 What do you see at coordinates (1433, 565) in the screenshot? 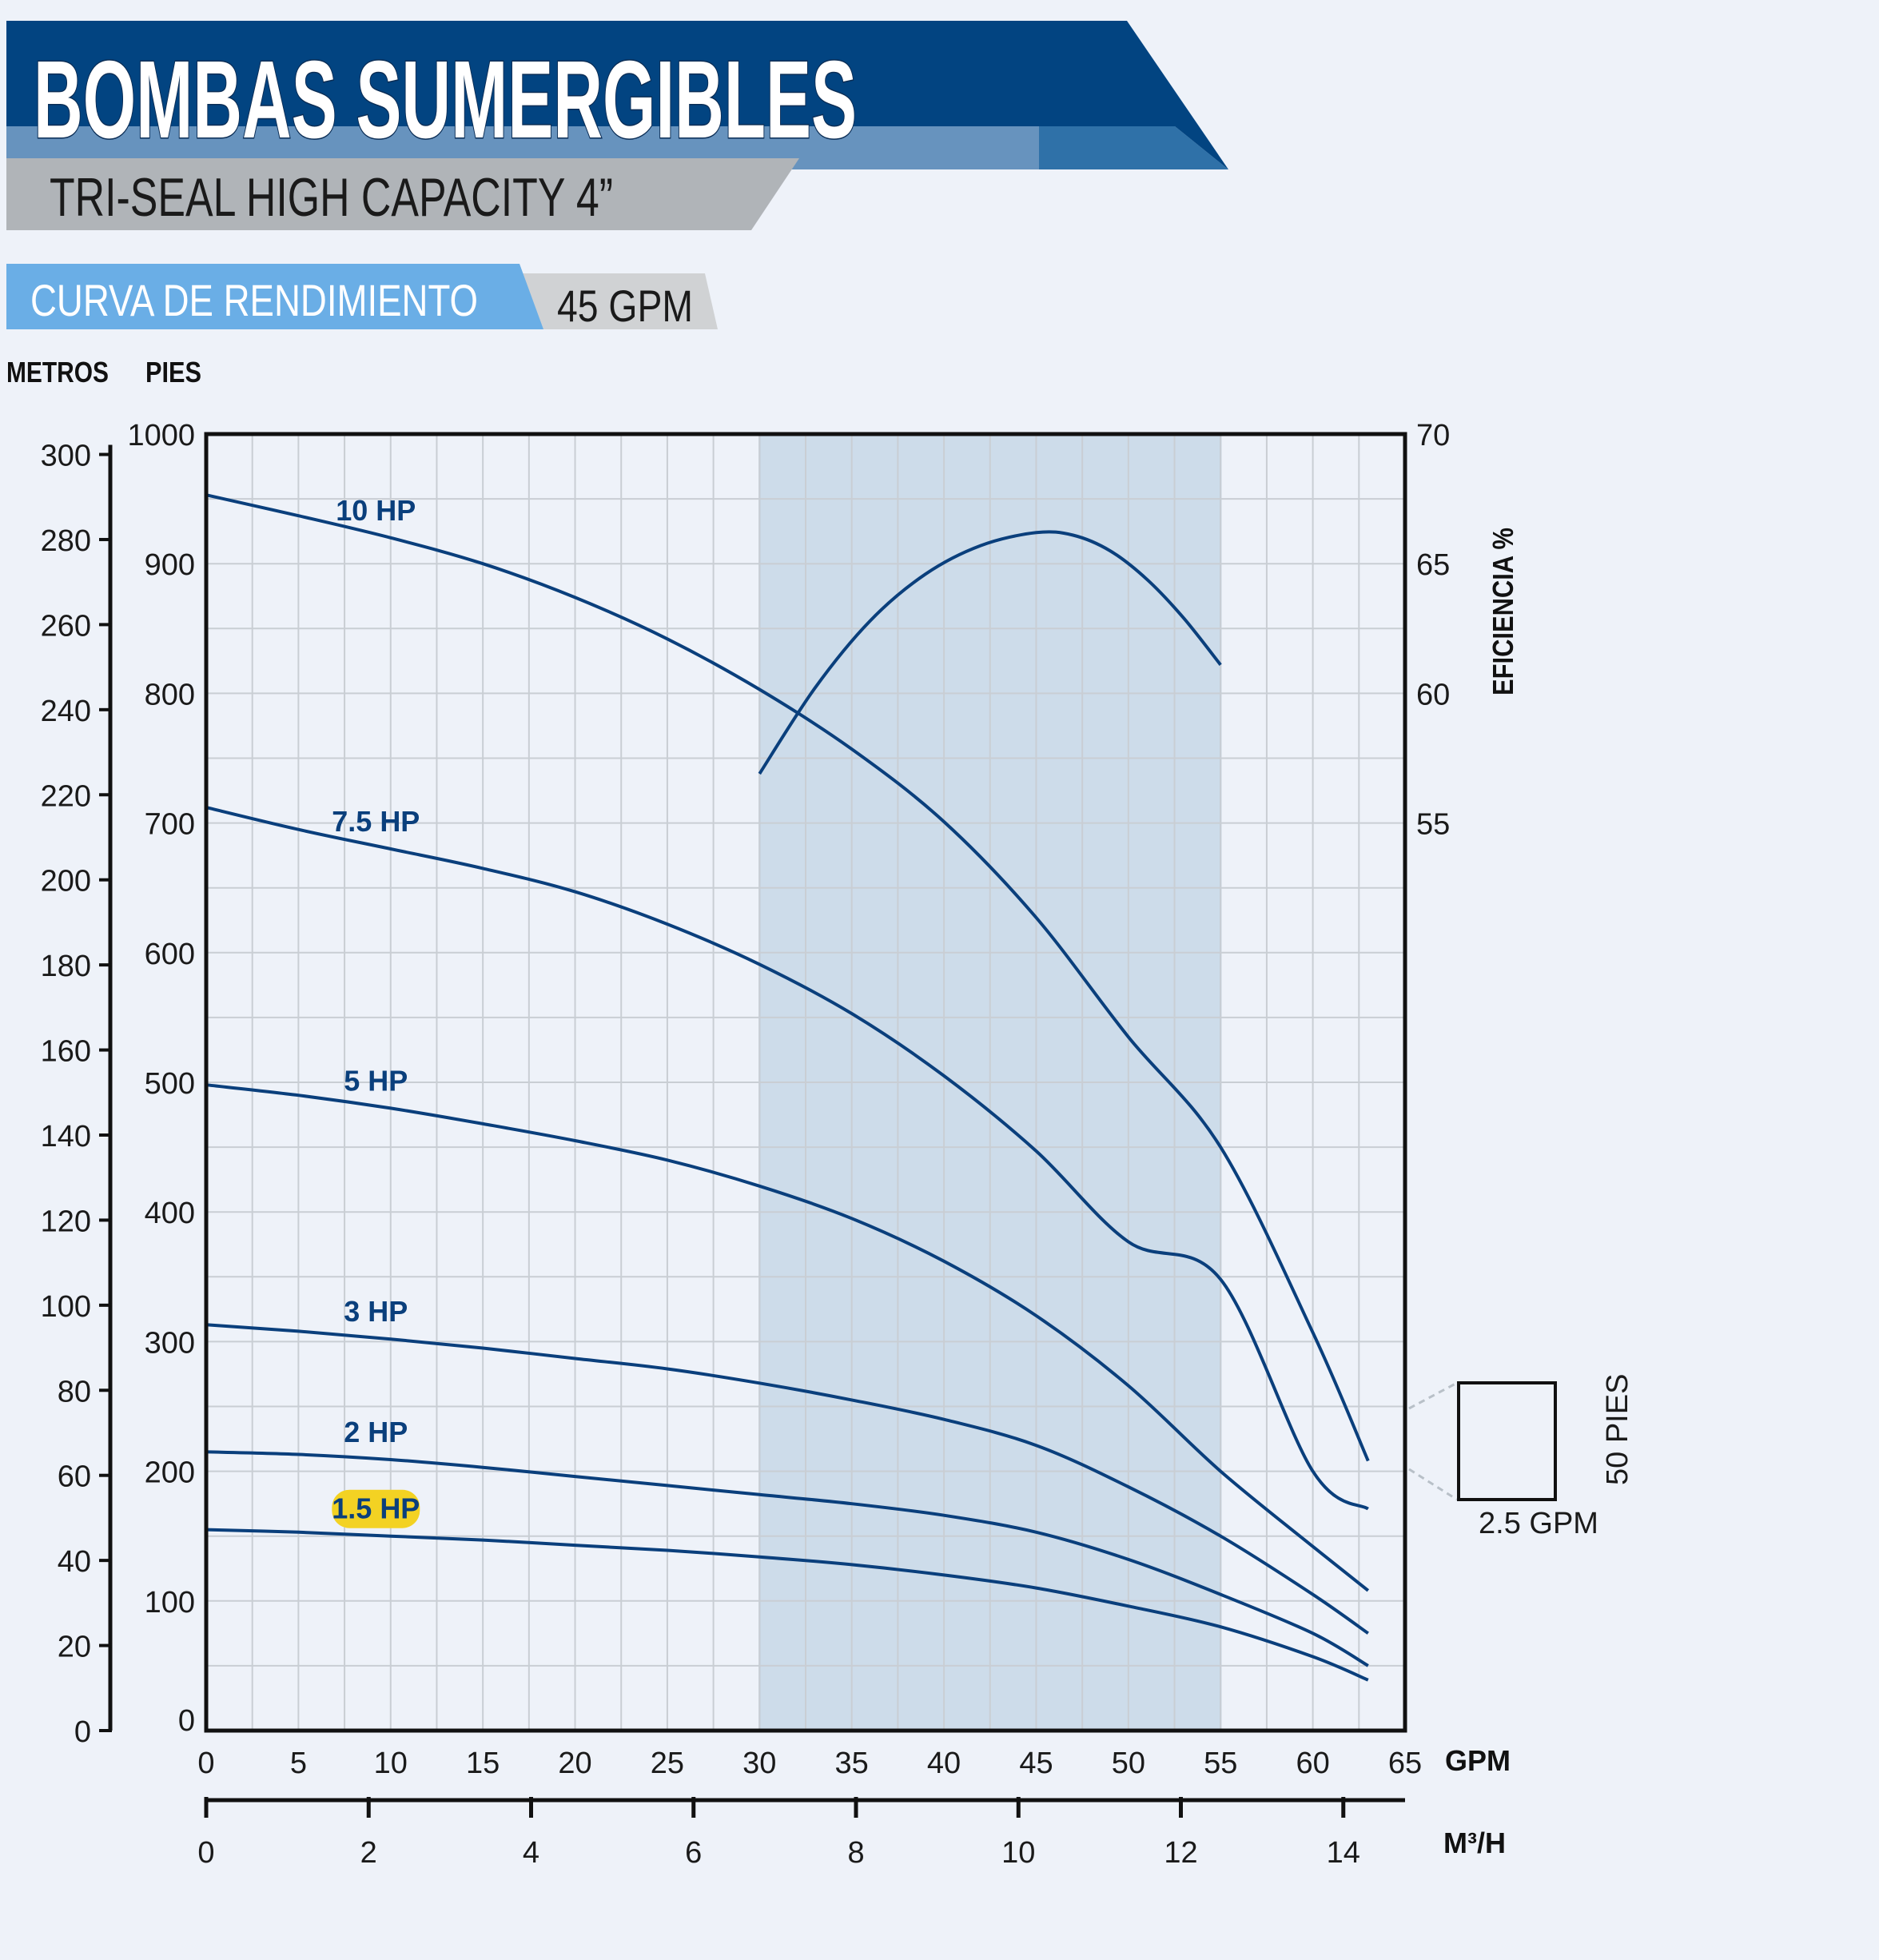
I see `y-tick-label-efficiency: 65` at bounding box center [1433, 565].